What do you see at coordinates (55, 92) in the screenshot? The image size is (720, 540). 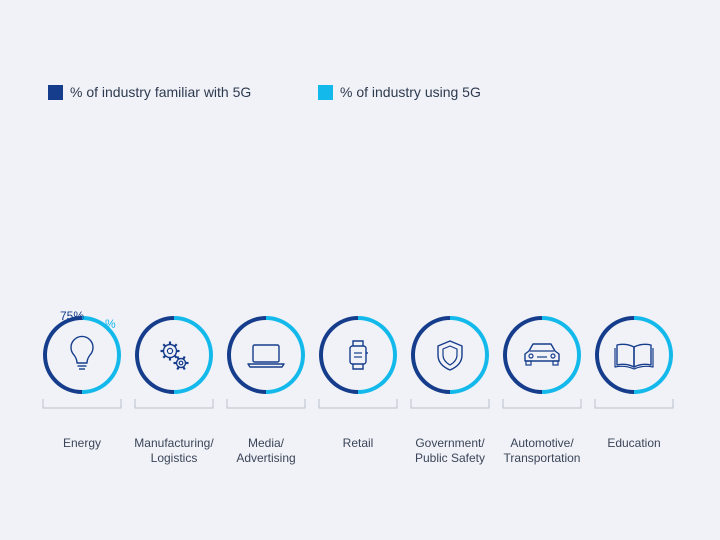 I see `legend-swatch-familiar` at bounding box center [55, 92].